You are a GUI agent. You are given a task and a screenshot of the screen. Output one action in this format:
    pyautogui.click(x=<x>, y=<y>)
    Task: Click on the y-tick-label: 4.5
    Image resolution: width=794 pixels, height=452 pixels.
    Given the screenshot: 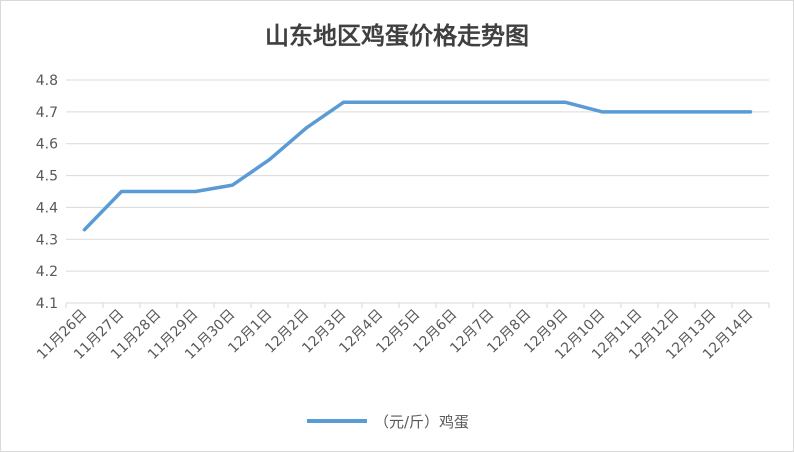 What is the action you would take?
    pyautogui.click(x=47, y=177)
    